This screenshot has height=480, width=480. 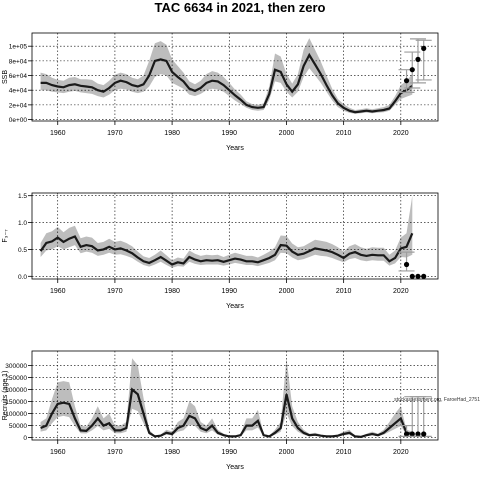 I want to click on recruits-y-tick-label: 250000, so click(x=16, y=378).